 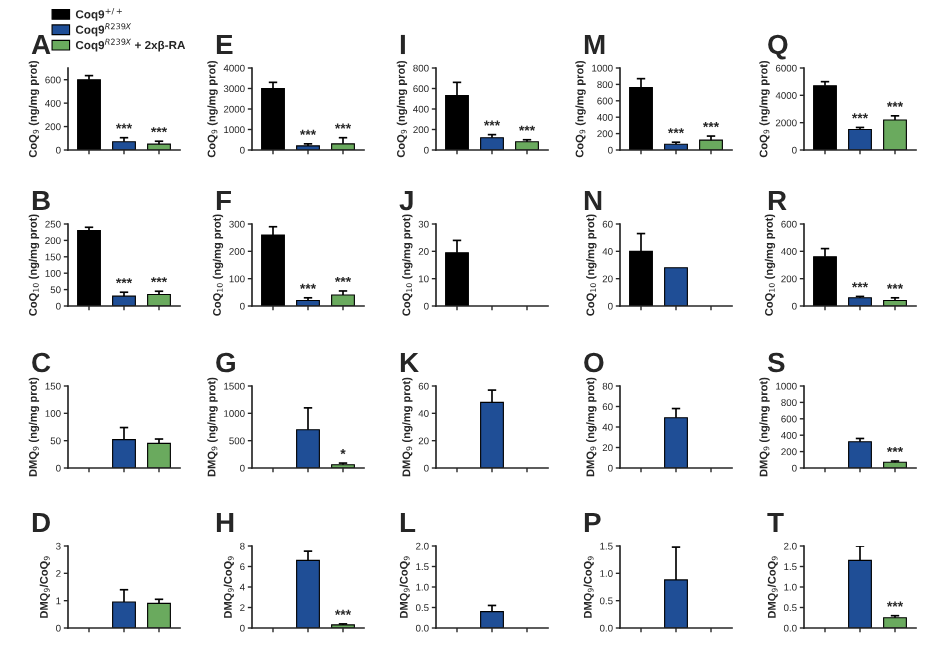 I want to click on chart-title: P, so click(x=592, y=522).